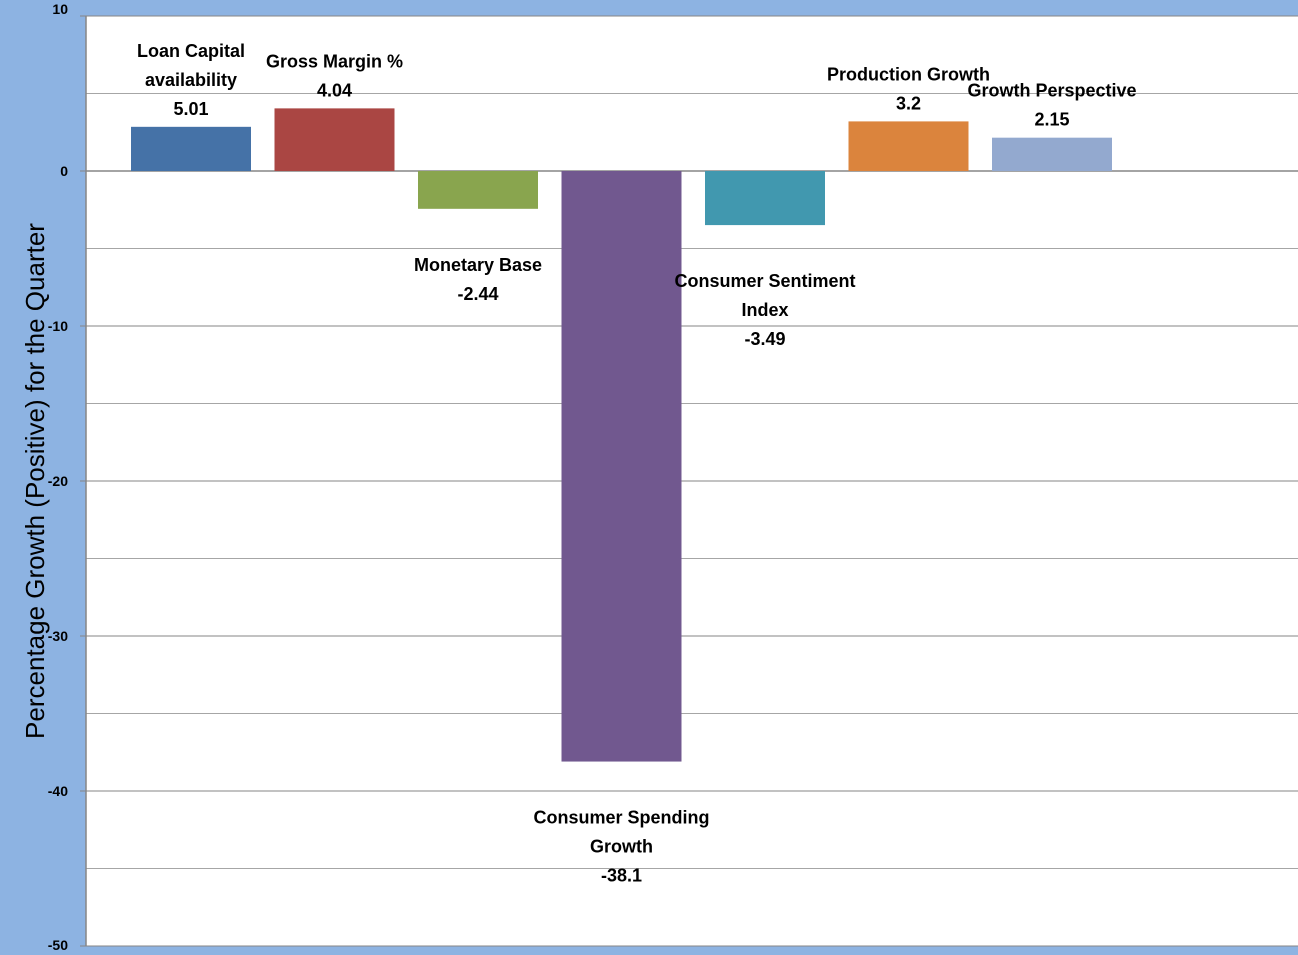 This screenshot has width=1298, height=955. What do you see at coordinates (621, 847) in the screenshot?
I see `data-label: Growth` at bounding box center [621, 847].